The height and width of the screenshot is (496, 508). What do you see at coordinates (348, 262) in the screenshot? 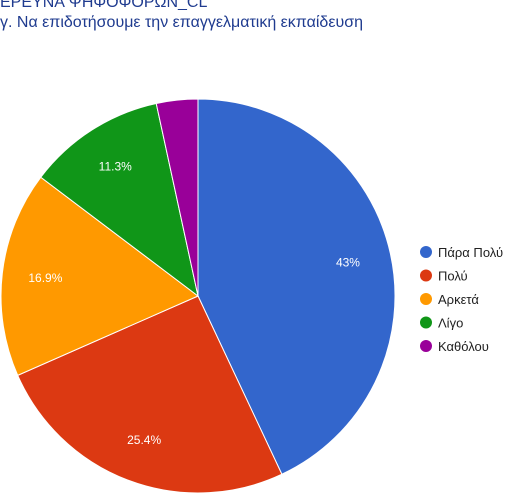
I see `slice-data-label-1: 43%` at bounding box center [348, 262].